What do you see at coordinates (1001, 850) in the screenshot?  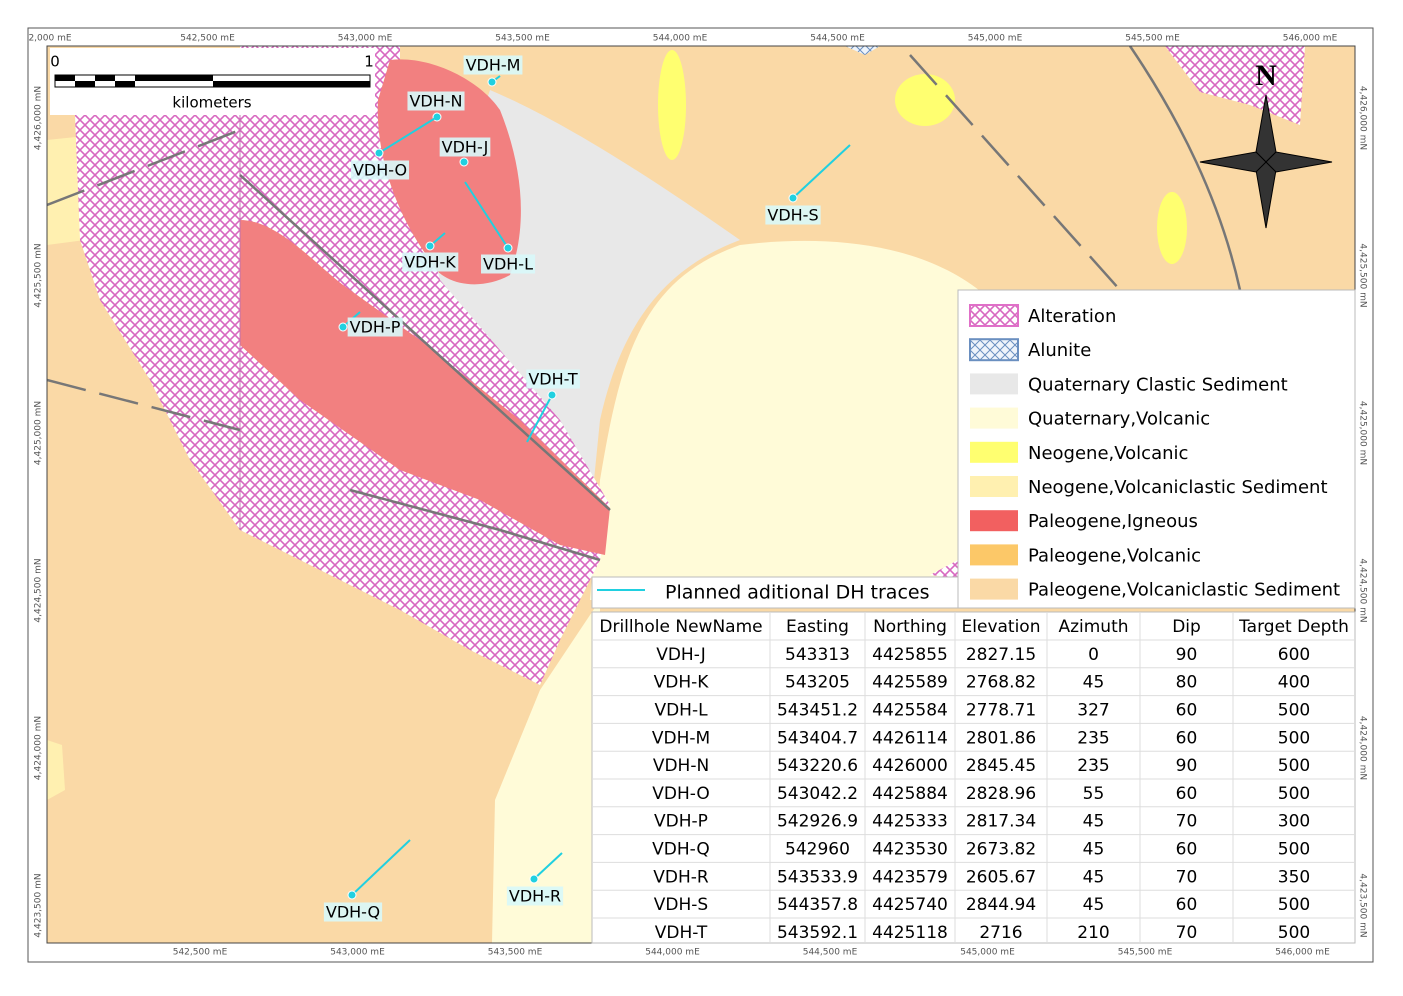 I see `table-cell: 2673.82` at bounding box center [1001, 850].